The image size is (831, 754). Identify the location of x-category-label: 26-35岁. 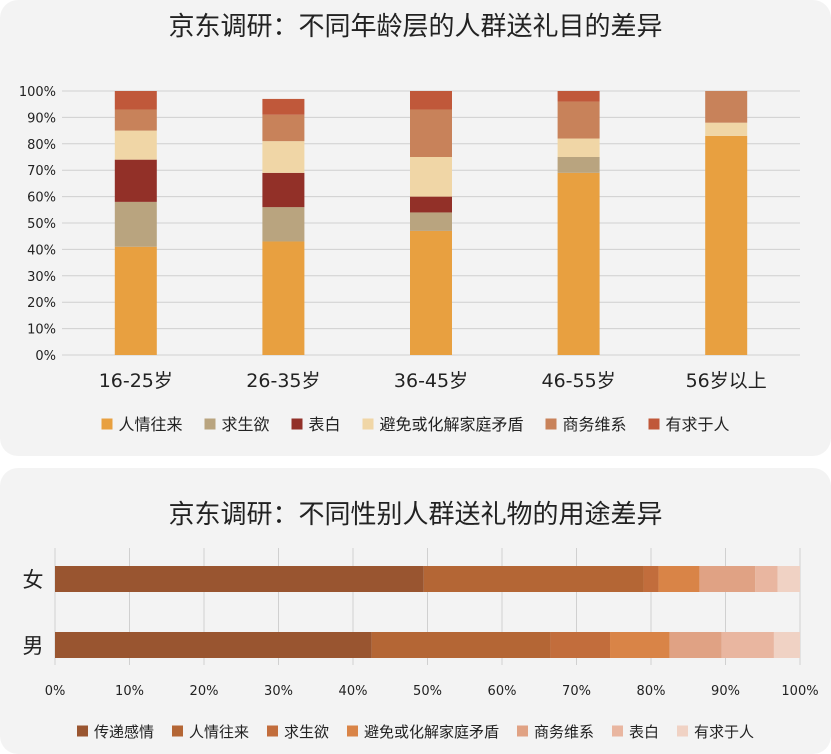
(283, 381).